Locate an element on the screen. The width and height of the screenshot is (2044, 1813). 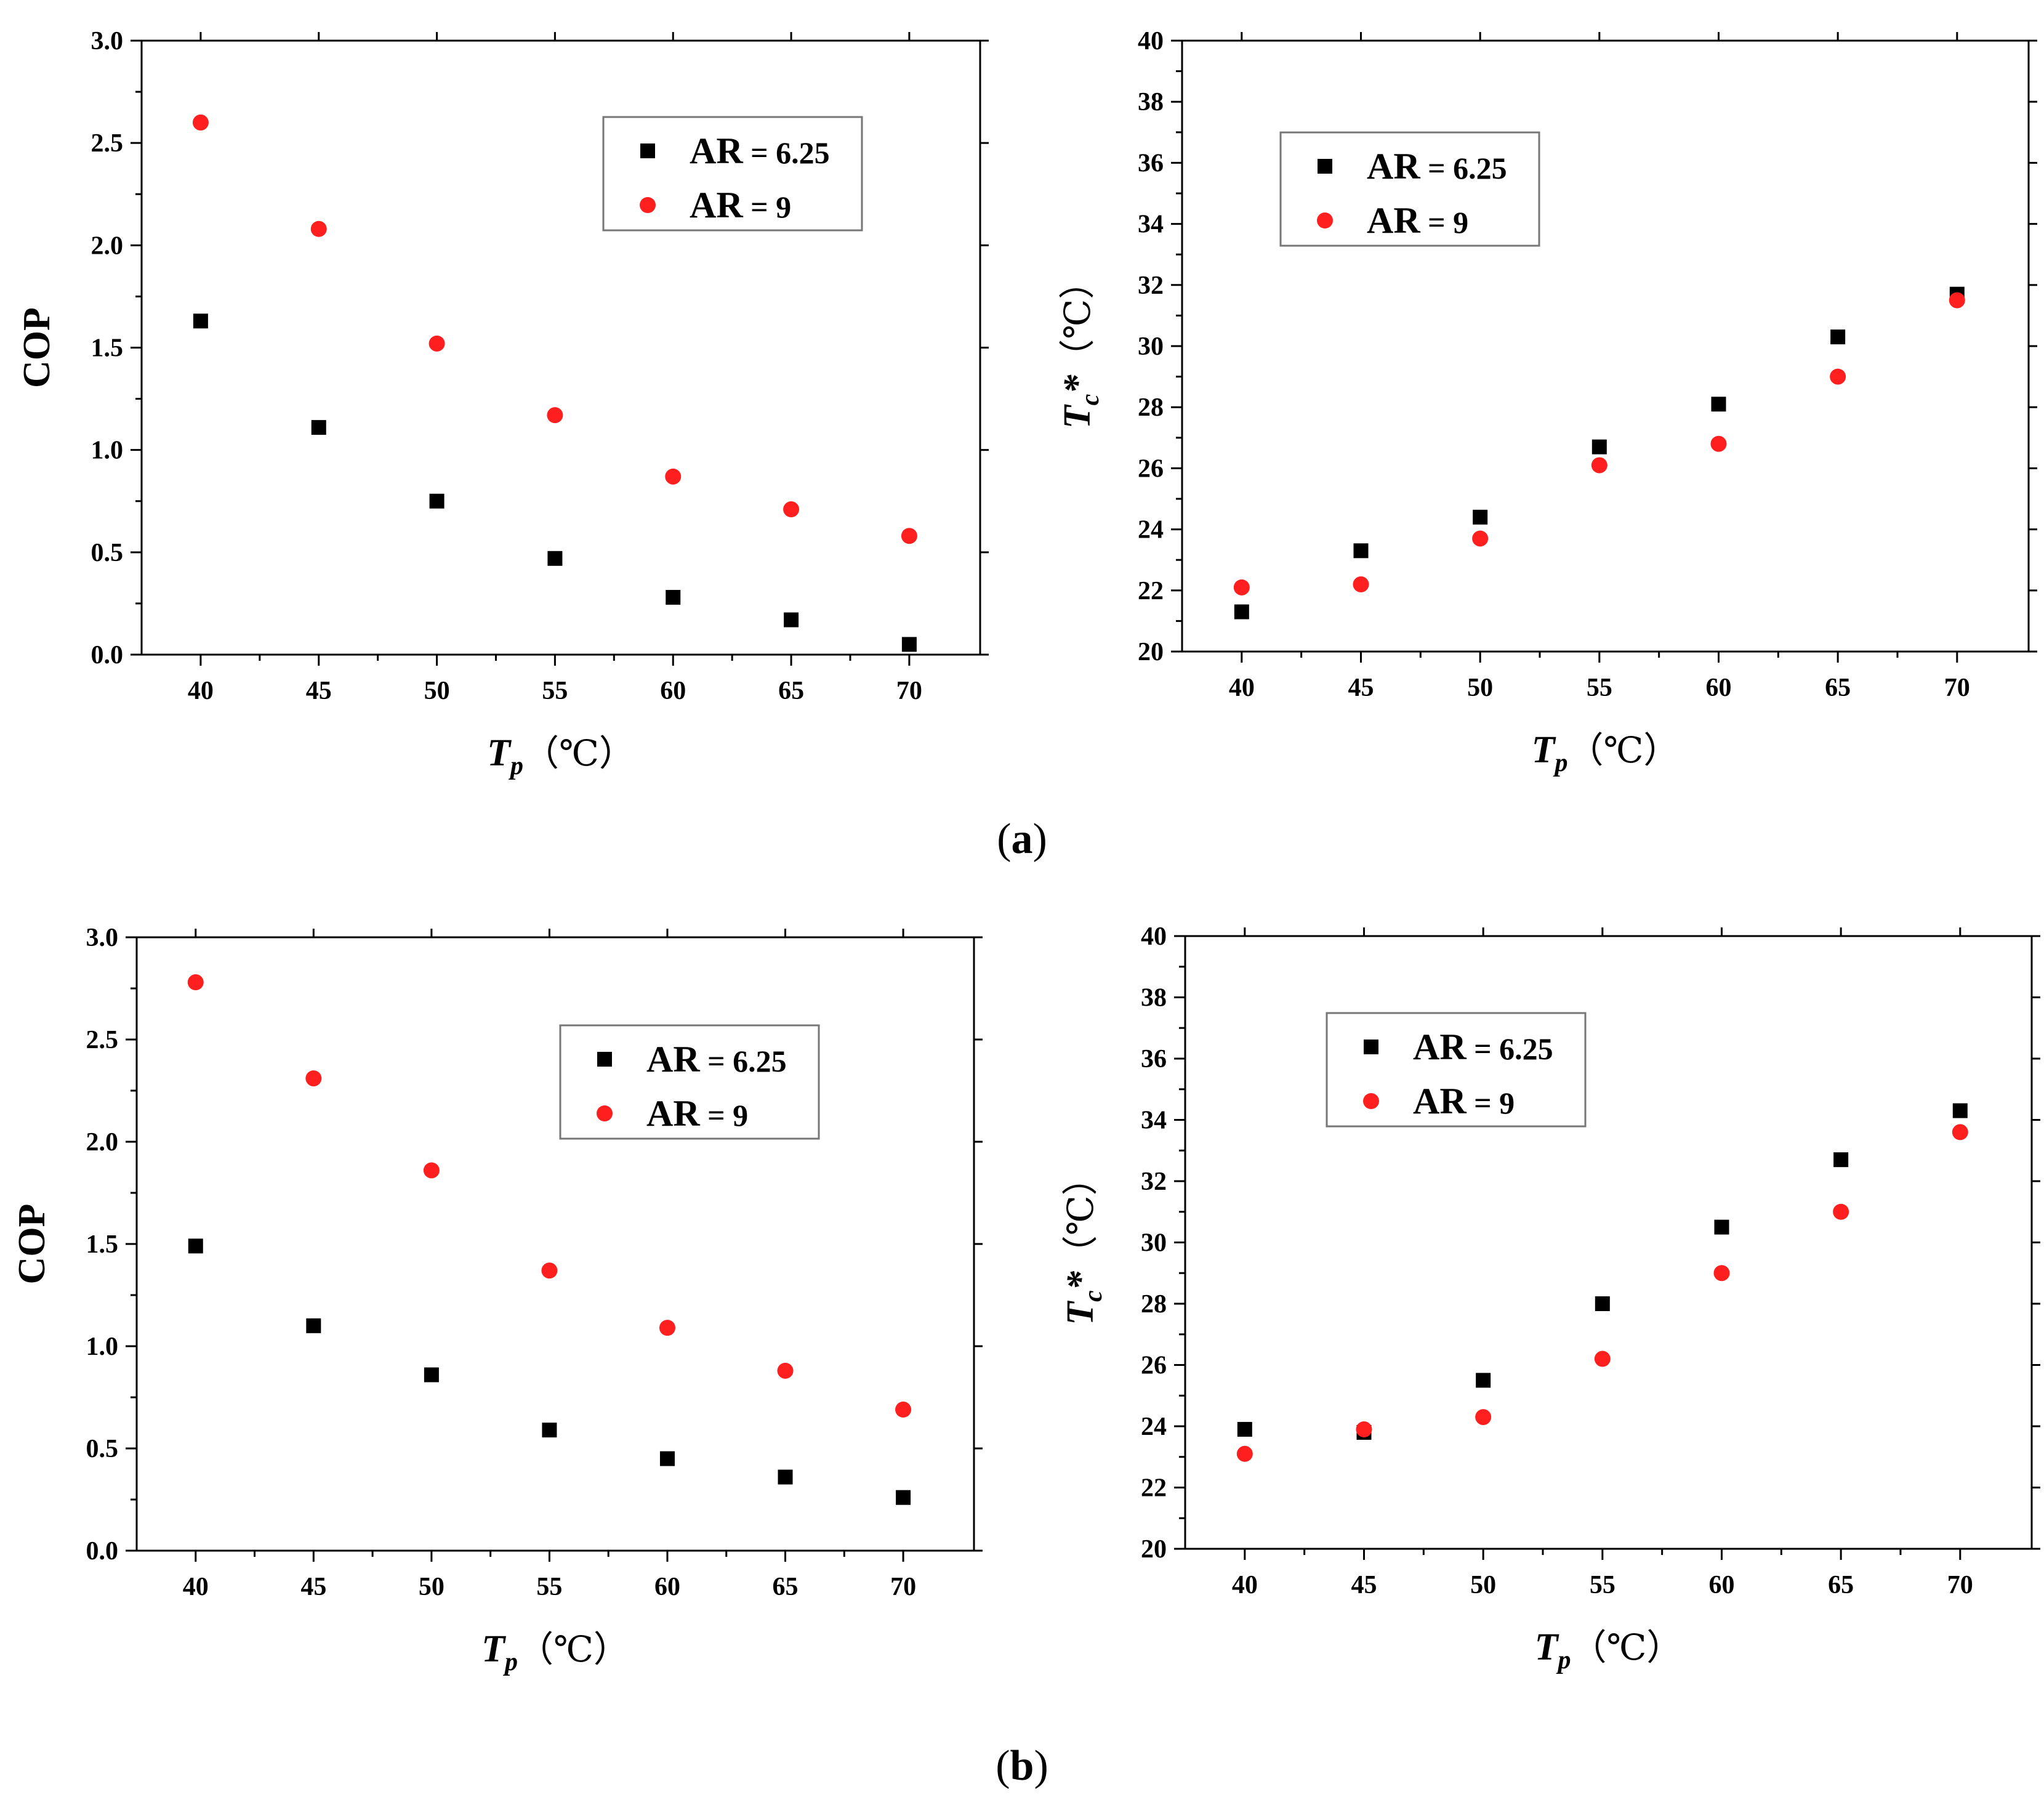
plot-frame is located at coordinates (555, 1244).